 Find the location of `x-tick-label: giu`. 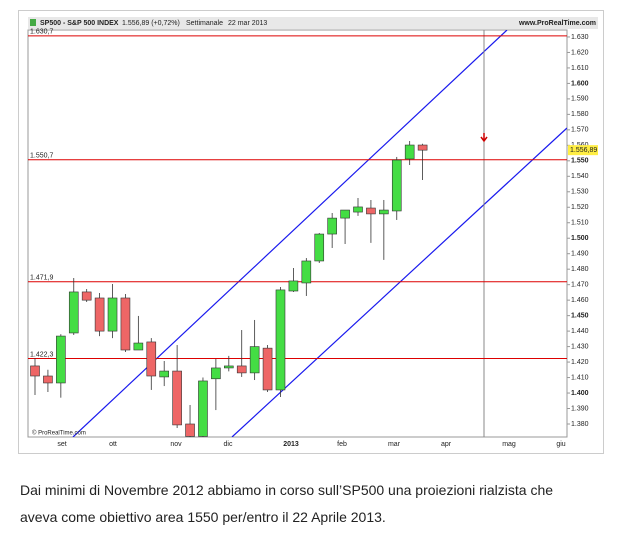

x-tick-label: giu is located at coordinates (560, 444).